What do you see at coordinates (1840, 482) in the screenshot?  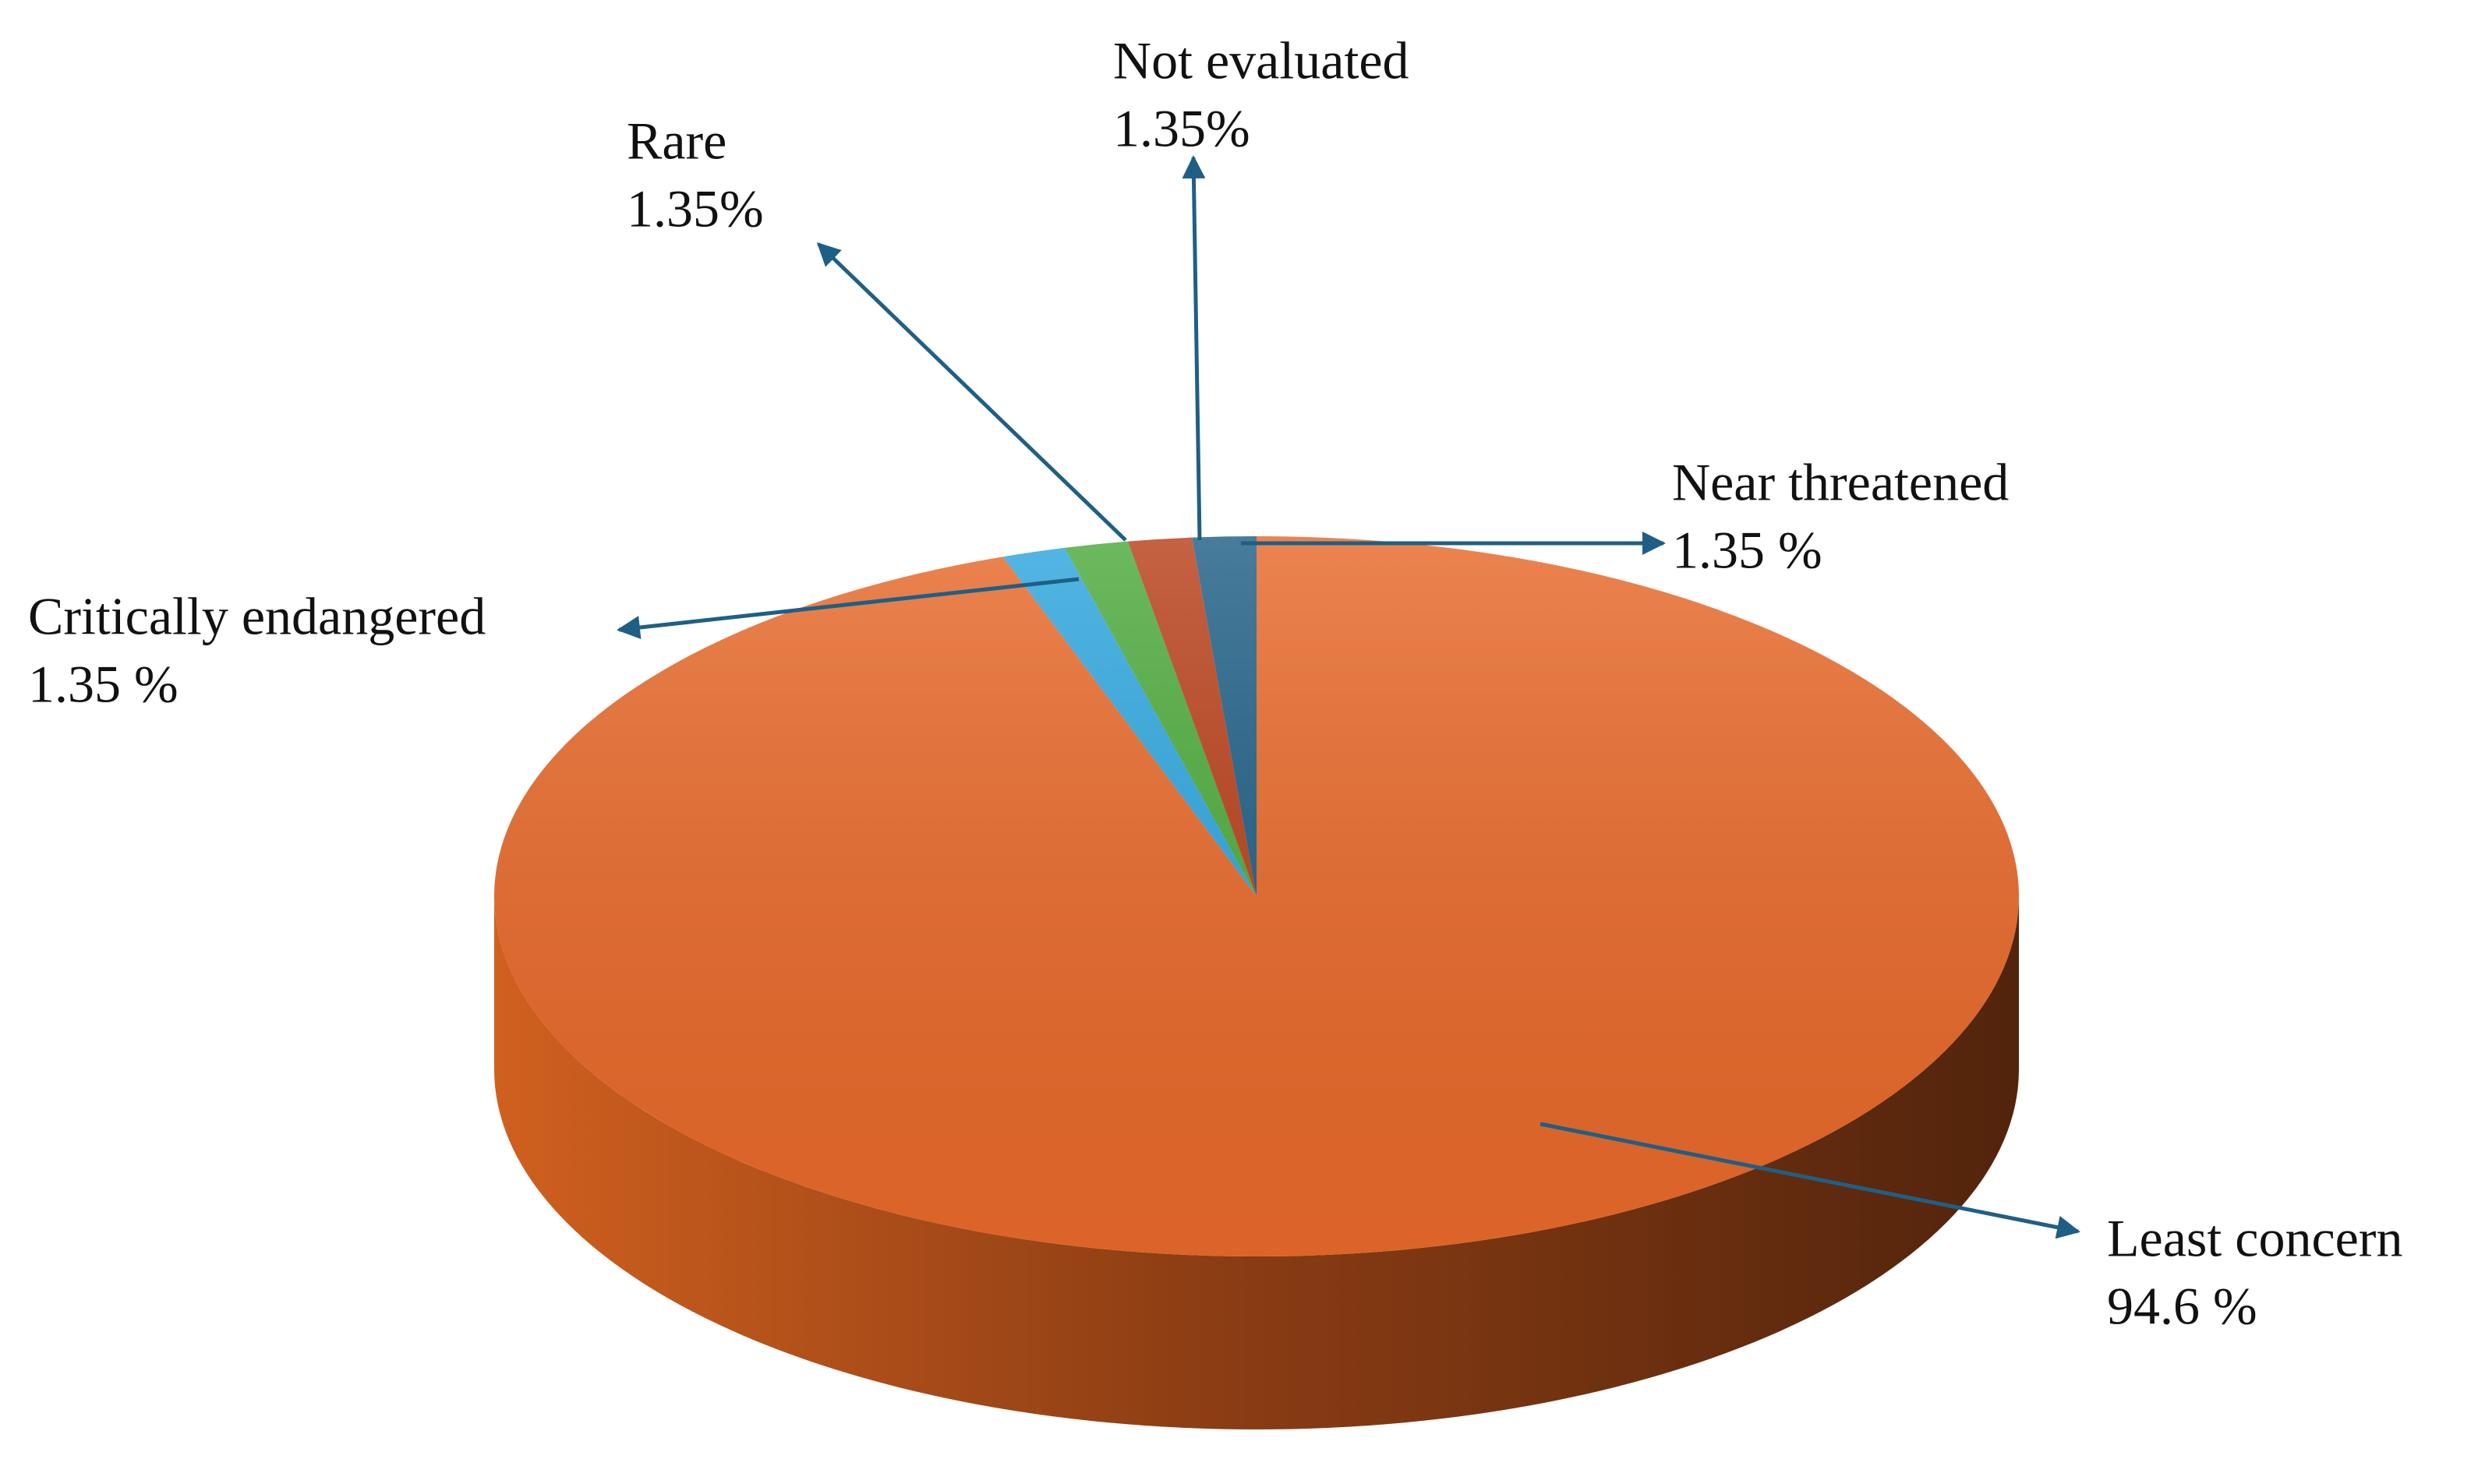 I see `slice-name: Near threatened` at bounding box center [1840, 482].